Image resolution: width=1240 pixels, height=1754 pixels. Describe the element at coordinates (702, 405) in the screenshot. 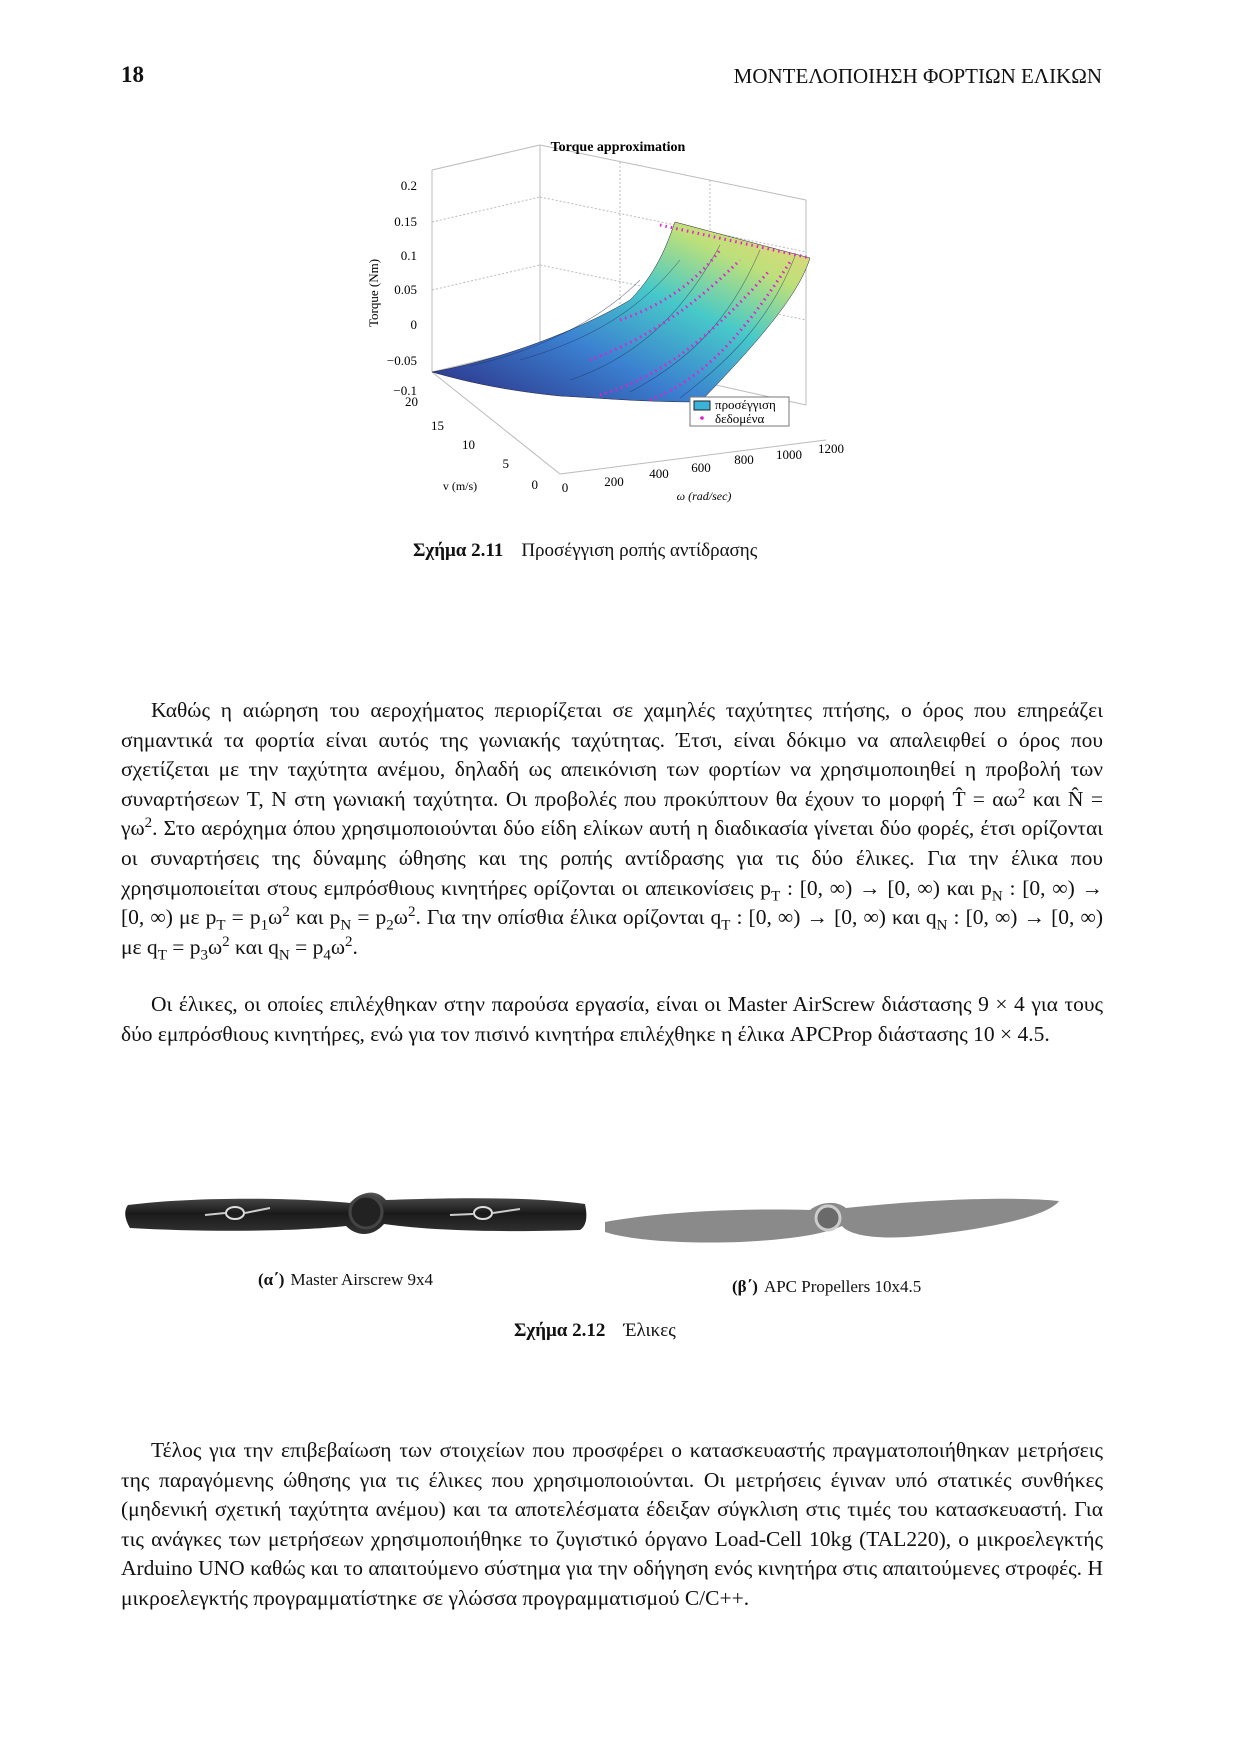

I see `legend-swatch` at that location.